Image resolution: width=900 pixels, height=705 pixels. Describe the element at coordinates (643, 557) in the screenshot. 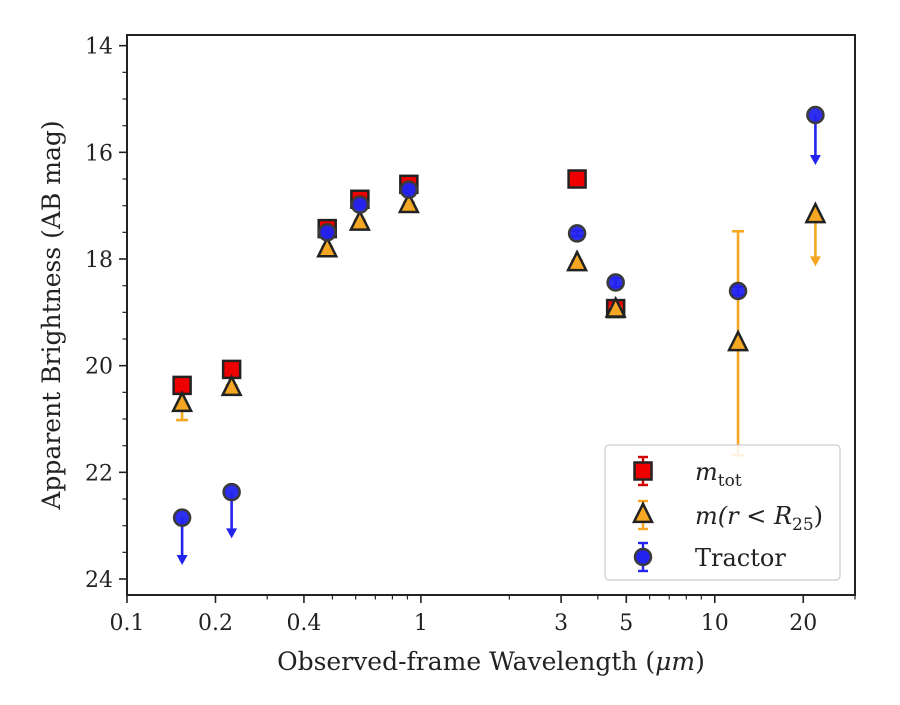

I see `legend-marker-tractor` at that location.